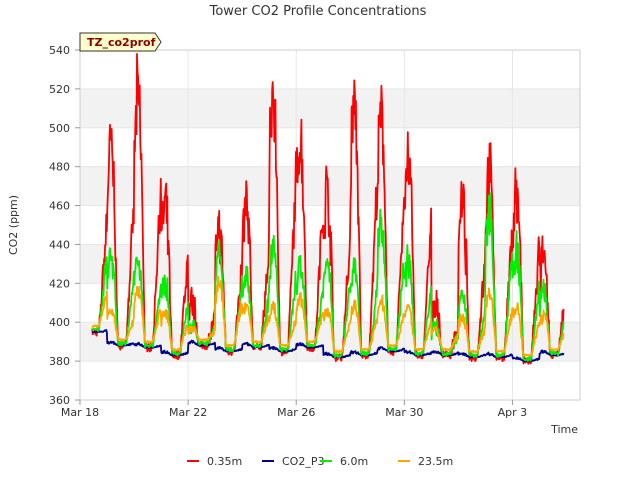 The height and width of the screenshot is (480, 640). I want to click on x-tick-label: Apr 3, so click(513, 412).